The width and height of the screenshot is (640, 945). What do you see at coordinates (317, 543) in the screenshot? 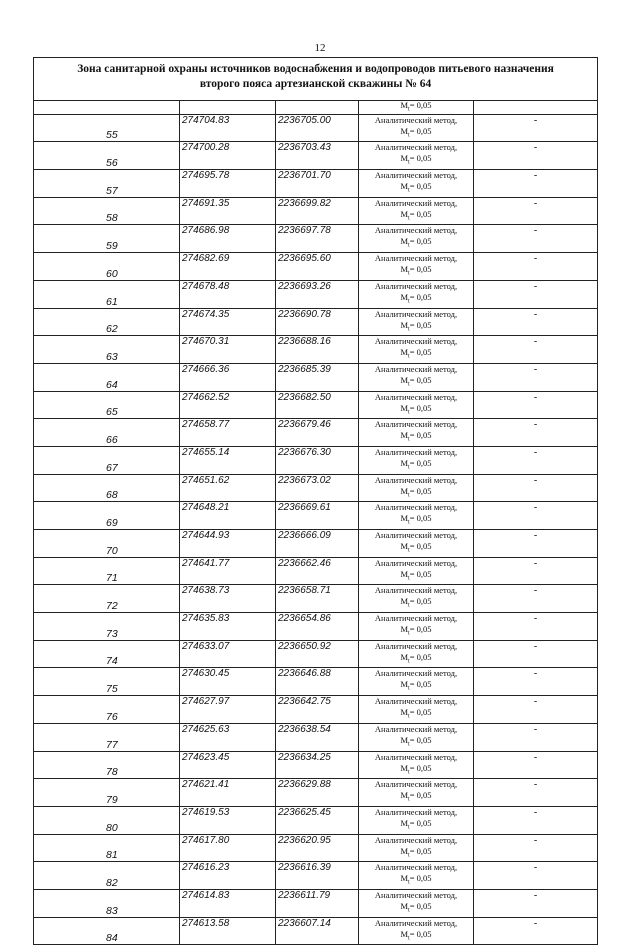
I see `coord-y: 2236666.09` at bounding box center [317, 543].